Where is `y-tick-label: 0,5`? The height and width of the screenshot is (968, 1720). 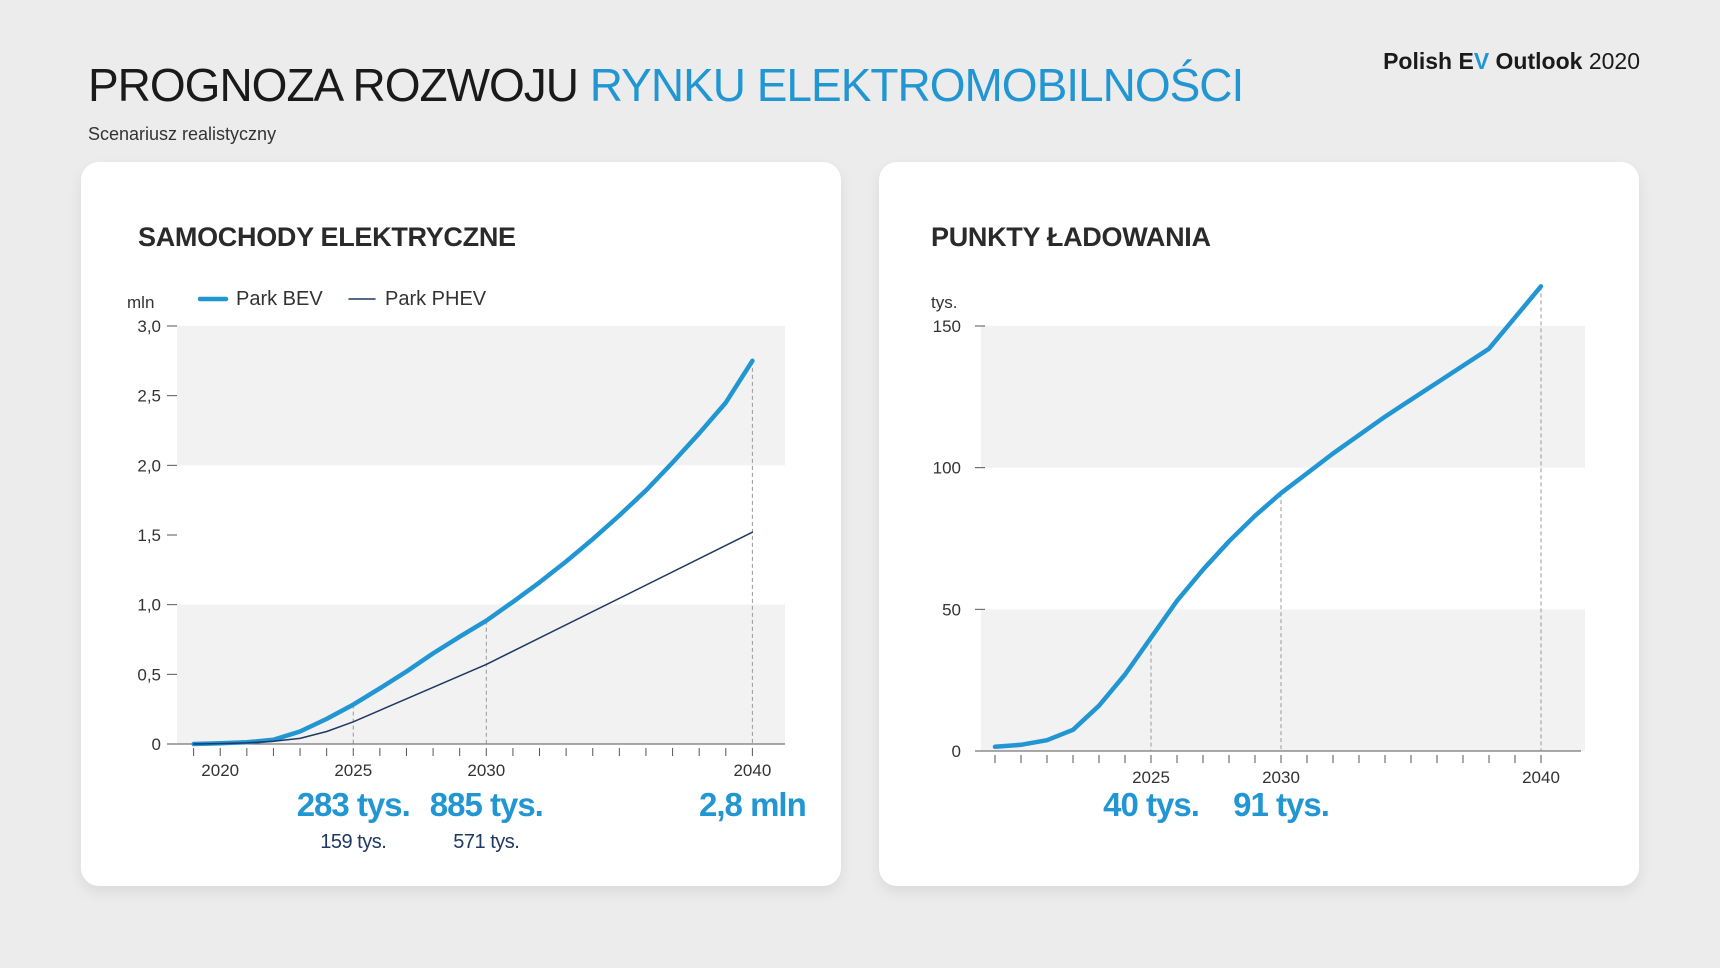
y-tick-label: 0,5 is located at coordinates (149, 674).